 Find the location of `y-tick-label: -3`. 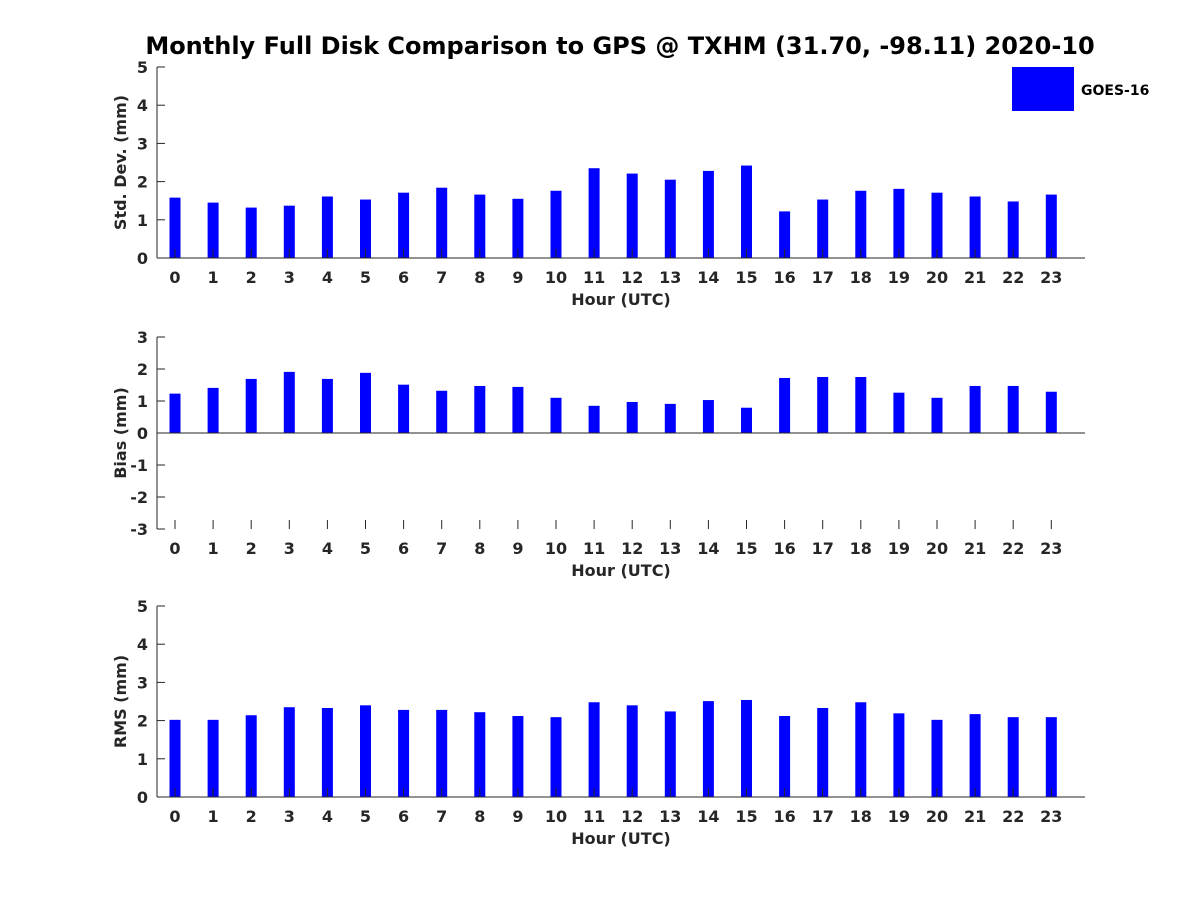

y-tick-label: -3 is located at coordinates (139, 529).